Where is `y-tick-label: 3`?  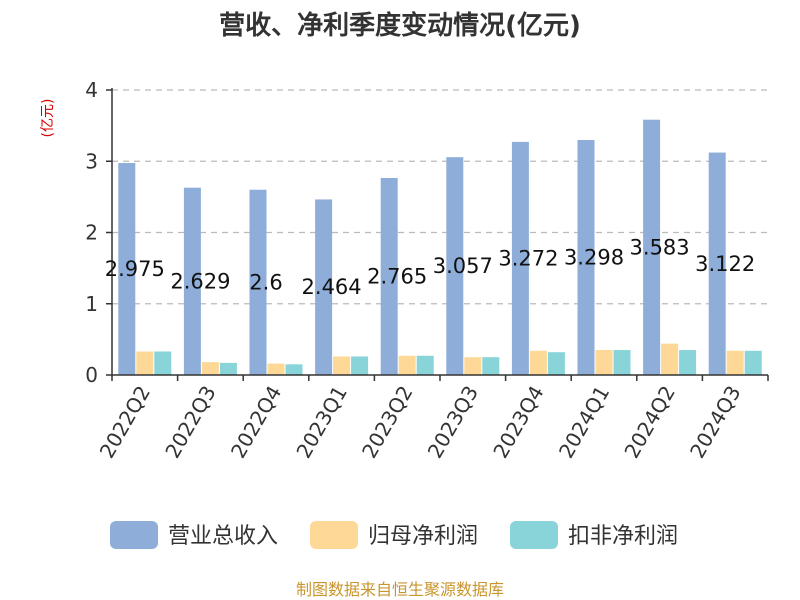
y-tick-label: 3 is located at coordinates (91, 161).